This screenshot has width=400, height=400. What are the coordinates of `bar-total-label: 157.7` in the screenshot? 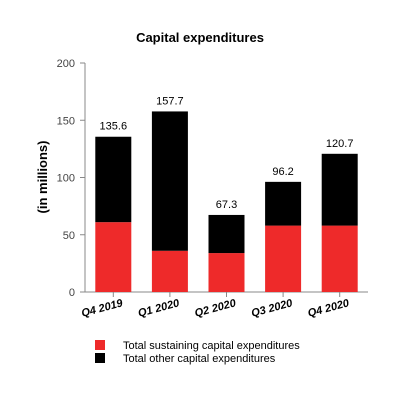 It's located at (170, 101).